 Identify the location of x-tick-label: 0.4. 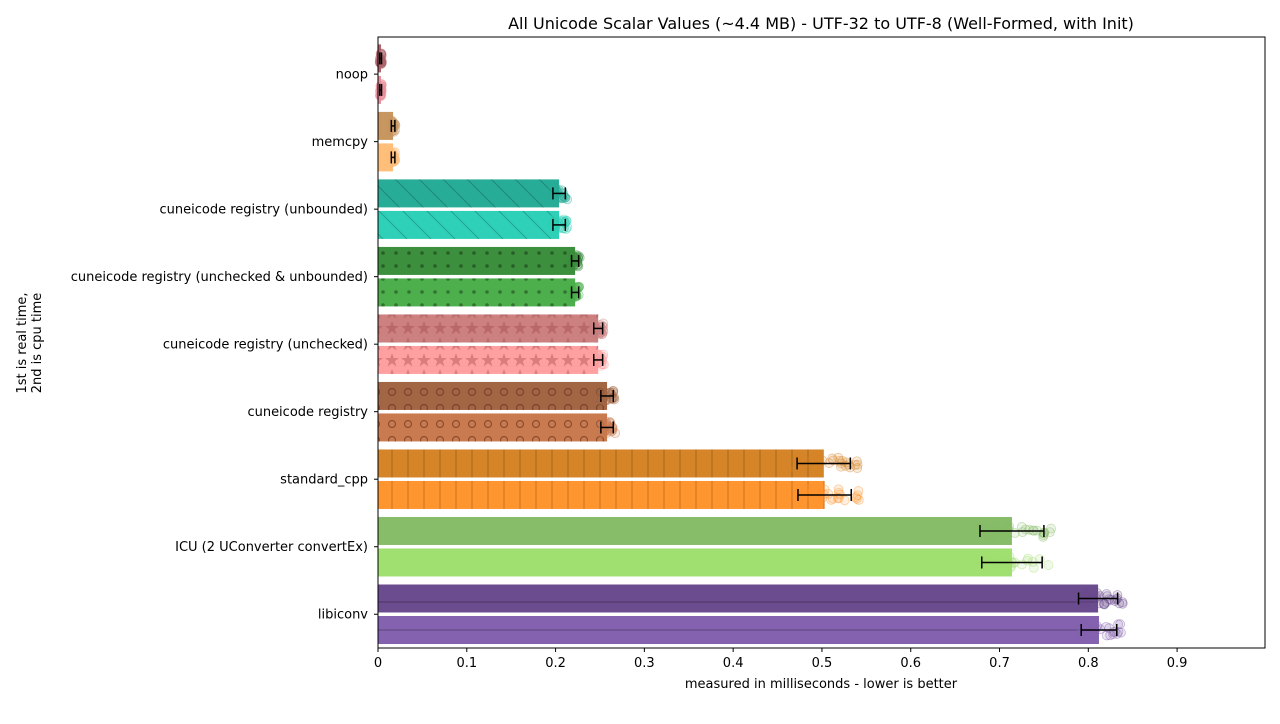
(733, 663).